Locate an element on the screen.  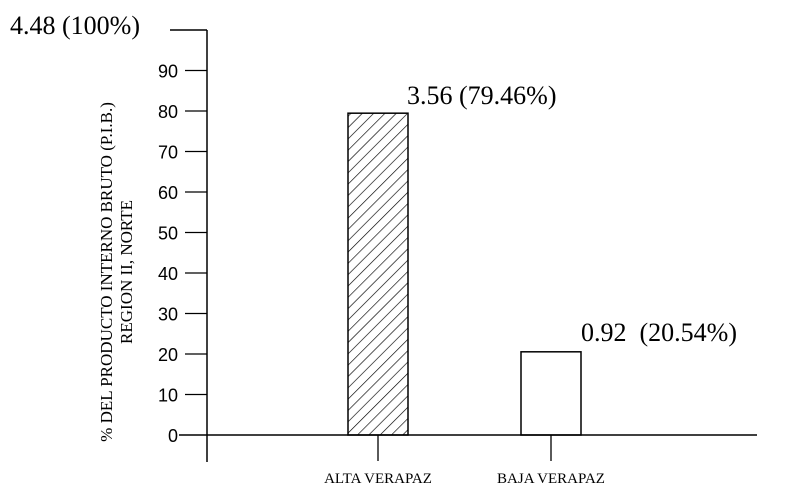
data-label: 0.92 (20.54%) is located at coordinates (659, 332).